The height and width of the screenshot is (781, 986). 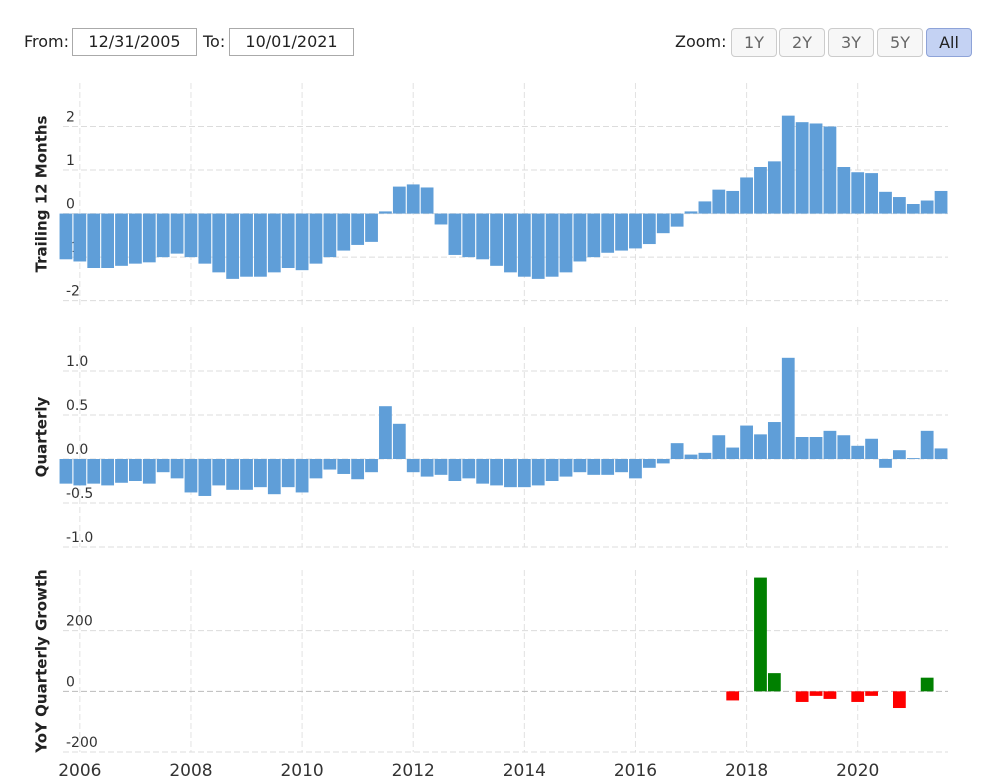 What do you see at coordinates (42, 193) in the screenshot?
I see `y-axis-title: Trailing 12 Months` at bounding box center [42, 193].